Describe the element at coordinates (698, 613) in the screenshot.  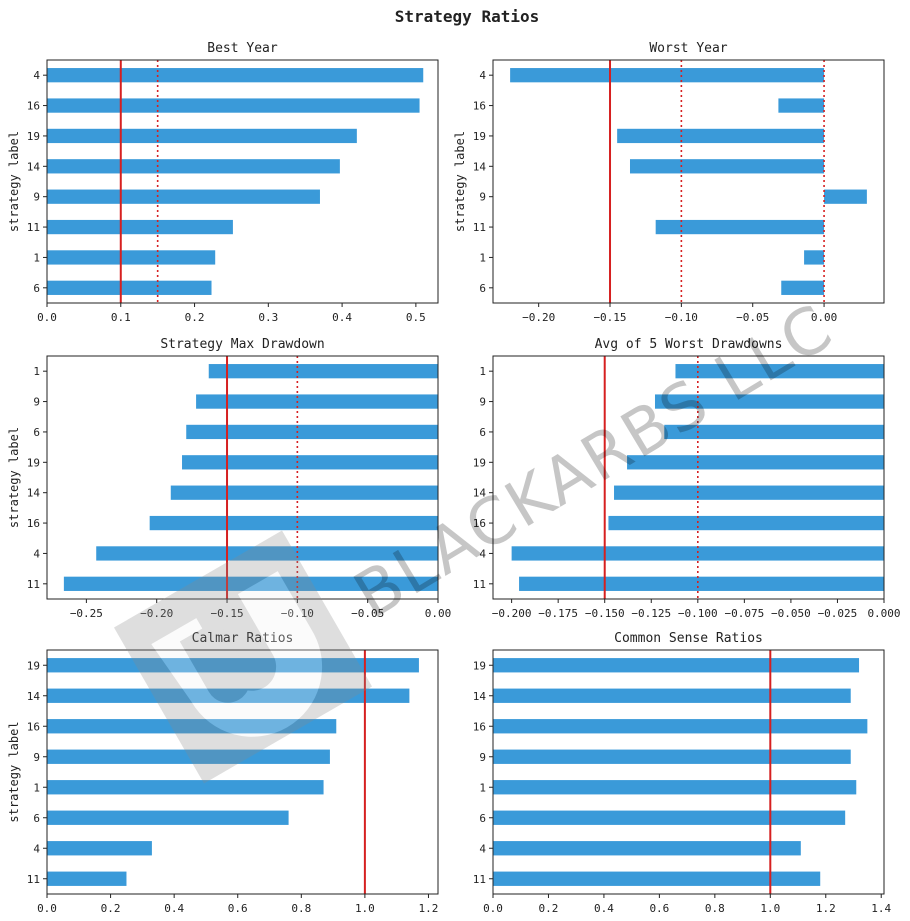
I see `x-tick-label: −0.100` at that location.